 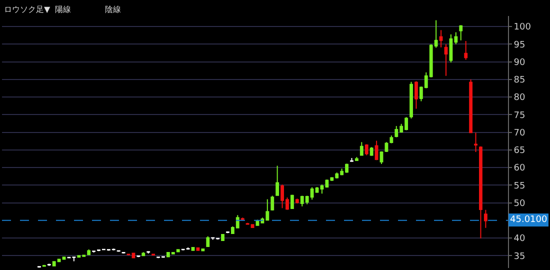 I want to click on text: 陰線, so click(x=113, y=9).